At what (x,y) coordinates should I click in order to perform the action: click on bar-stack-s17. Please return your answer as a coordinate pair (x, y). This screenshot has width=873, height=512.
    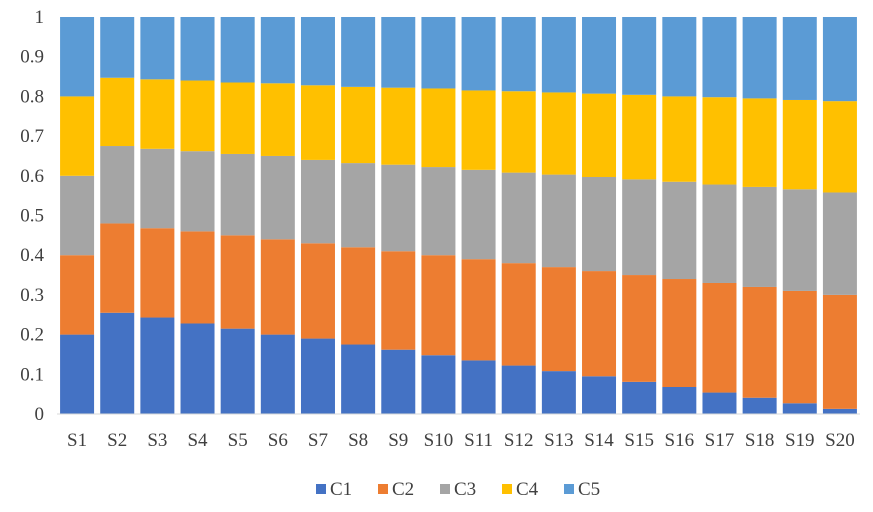
    Looking at the image, I should click on (719, 215).